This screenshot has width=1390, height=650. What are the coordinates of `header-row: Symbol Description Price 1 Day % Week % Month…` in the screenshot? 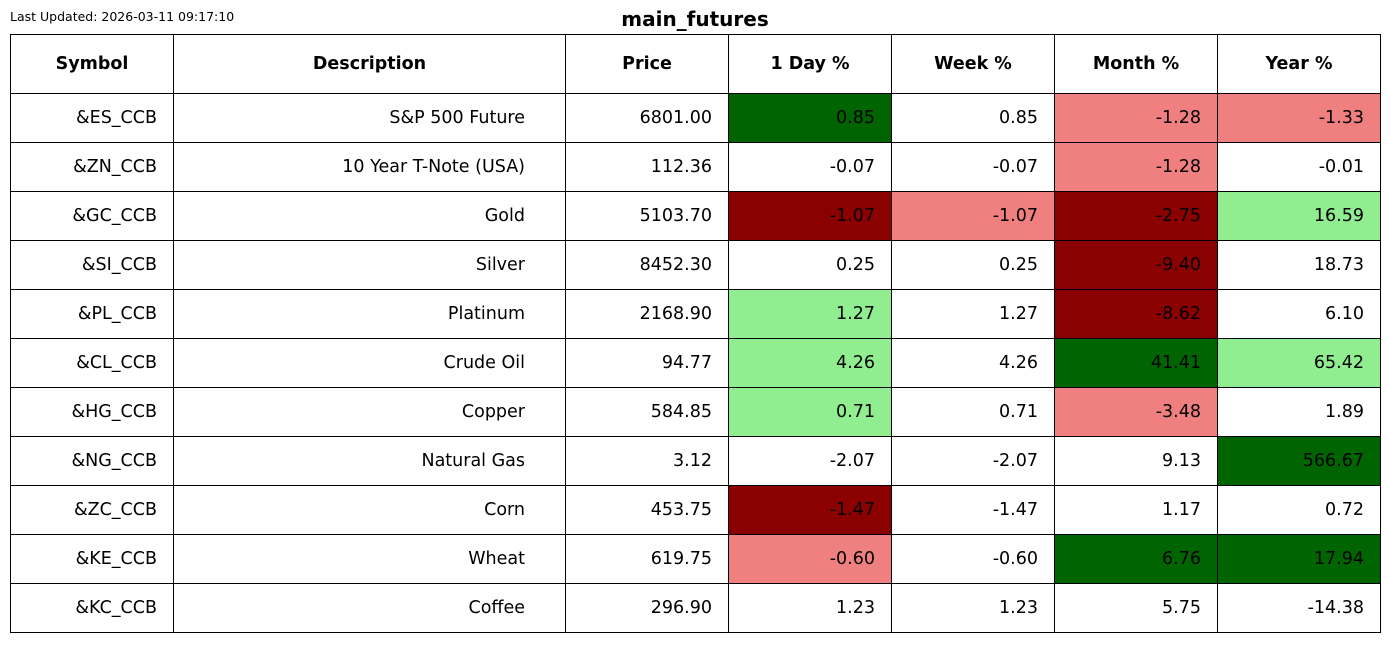 It's located at (695, 64).